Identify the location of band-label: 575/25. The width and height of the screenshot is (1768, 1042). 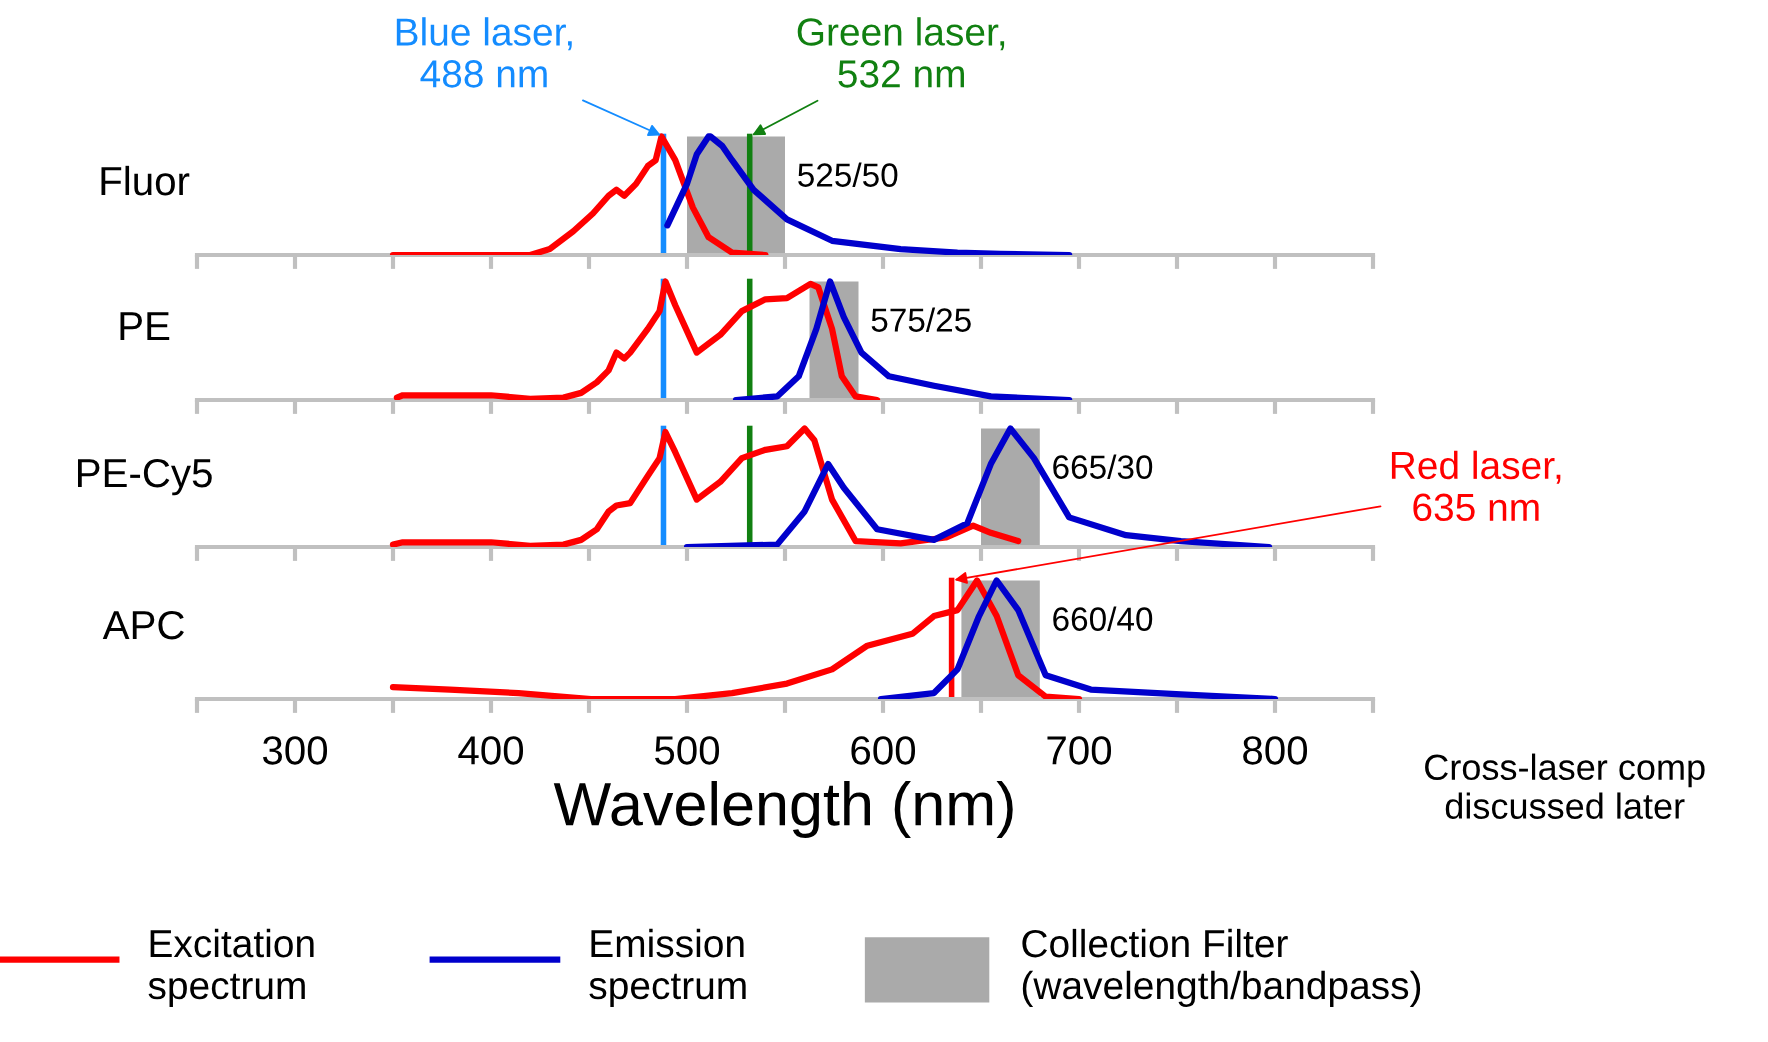
(921, 319).